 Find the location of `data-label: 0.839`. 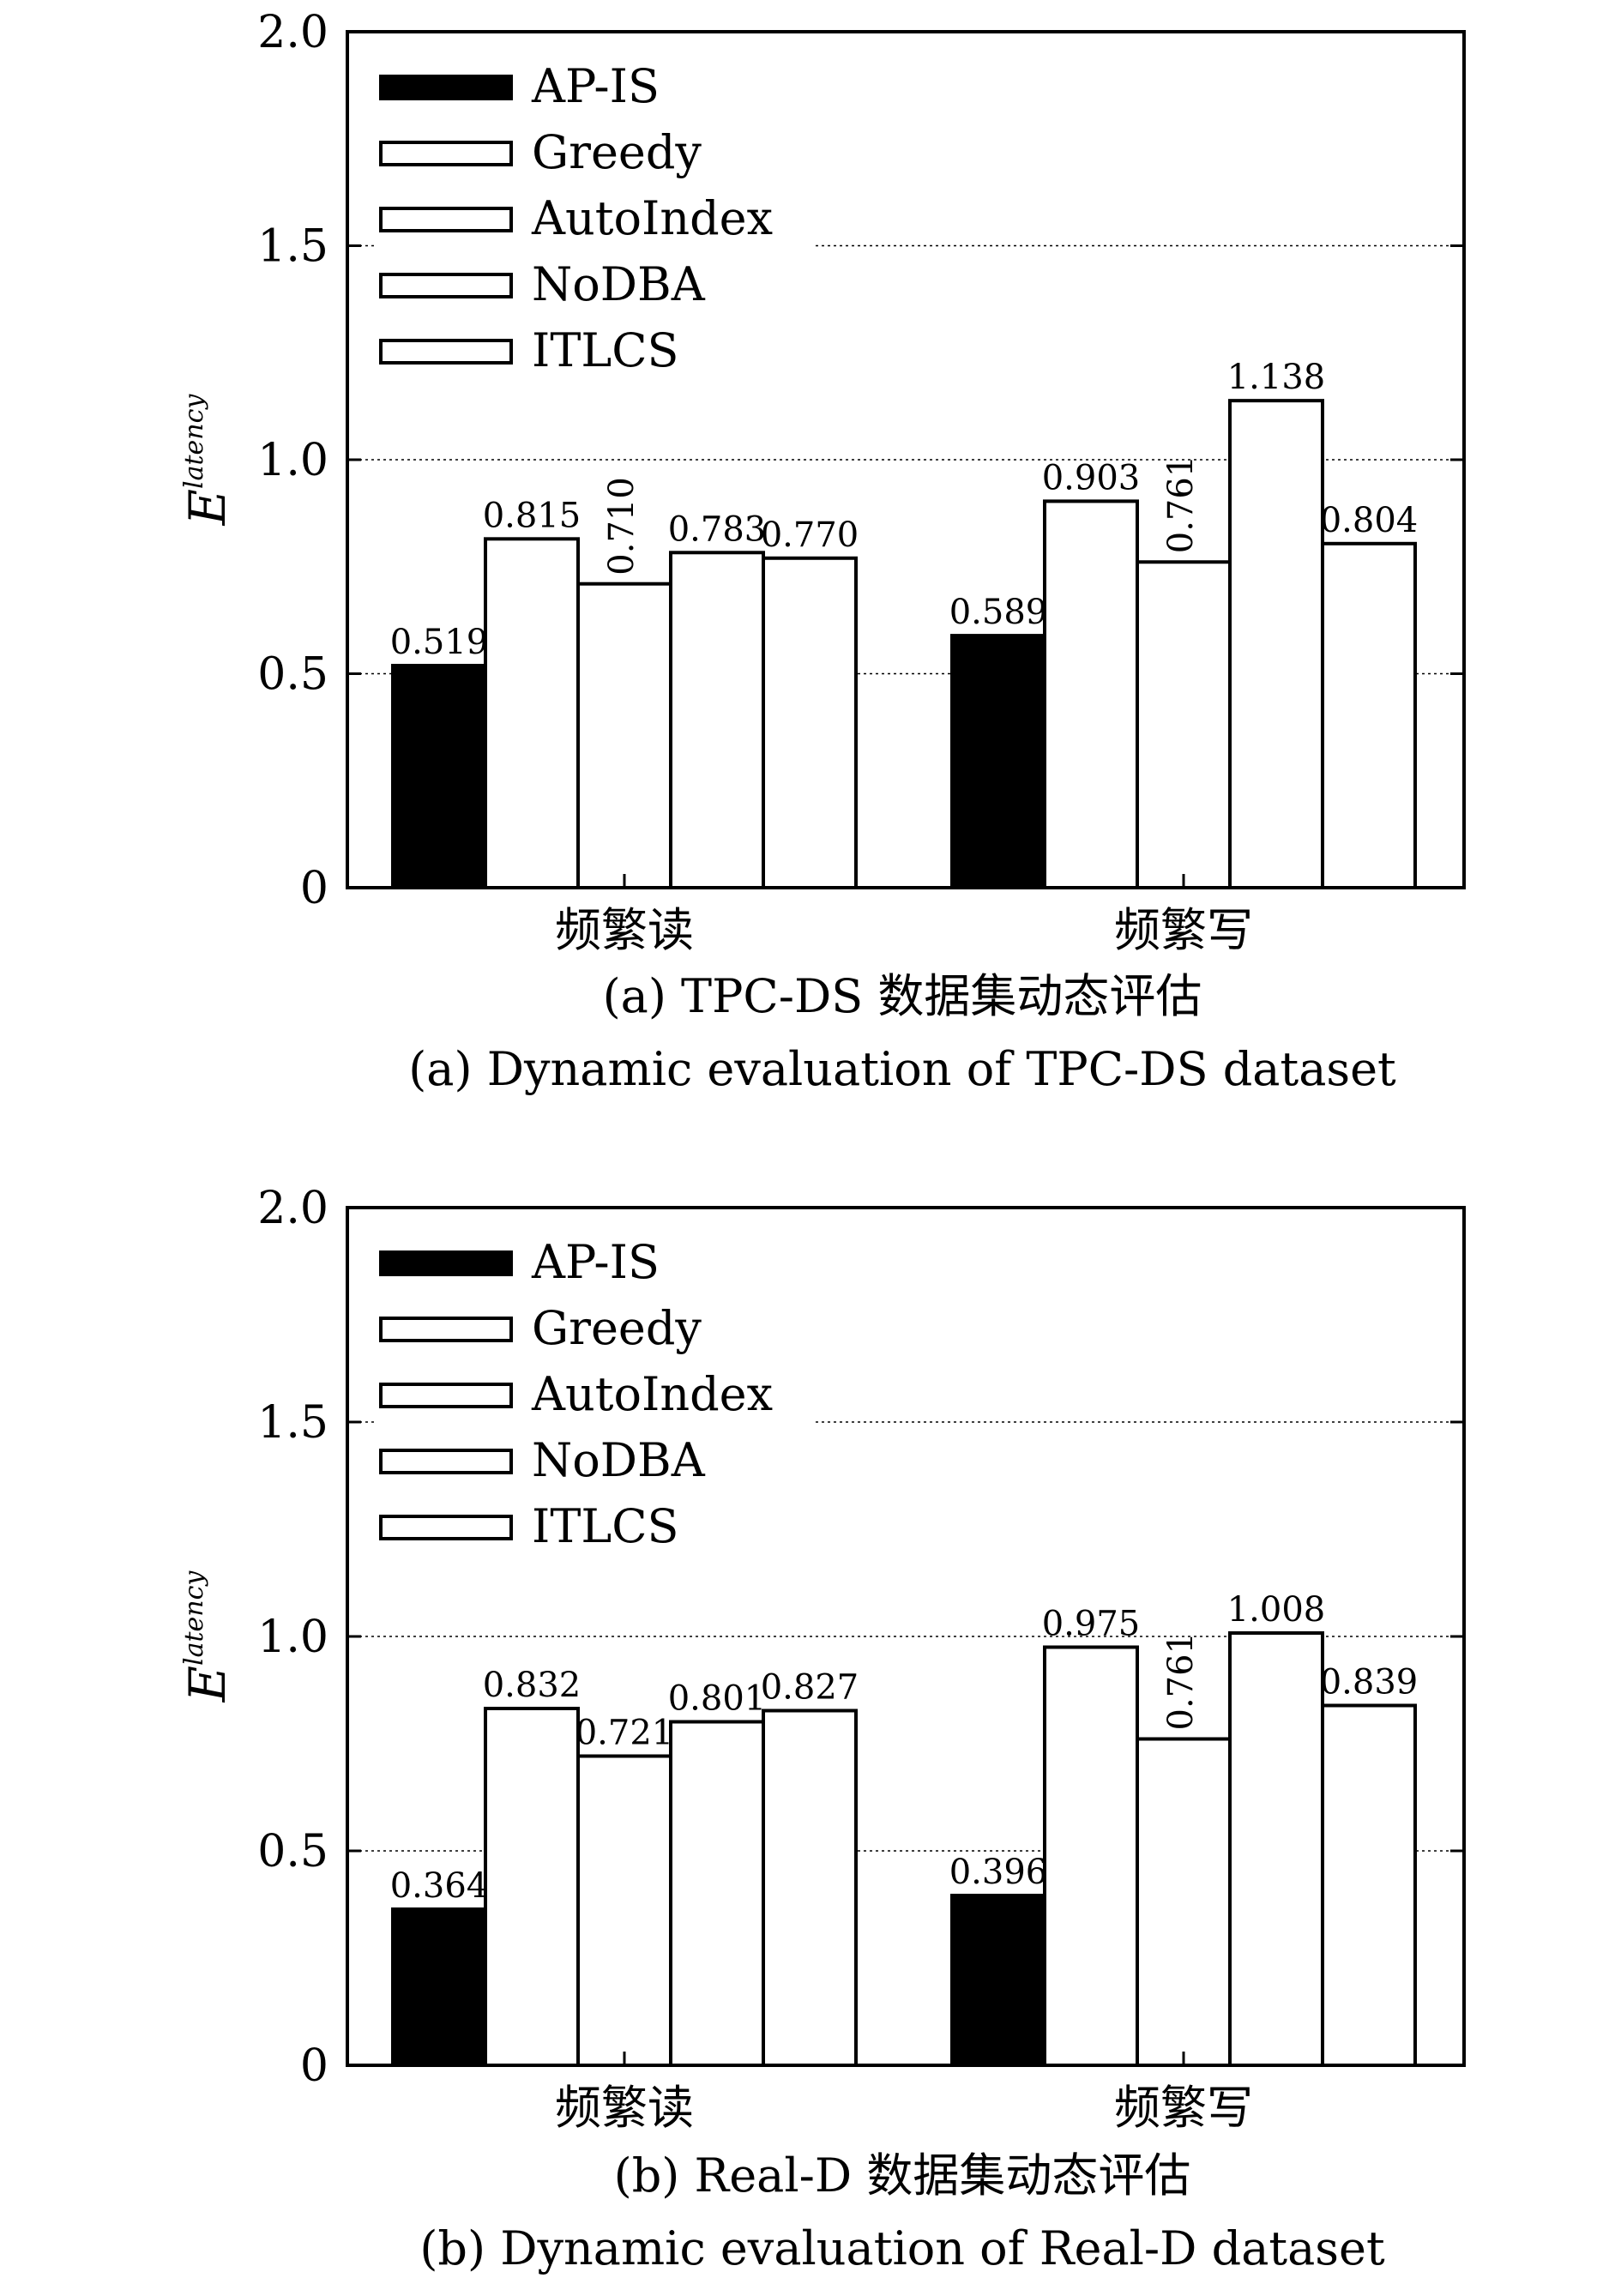

data-label: 0.839 is located at coordinates (1369, 1682).